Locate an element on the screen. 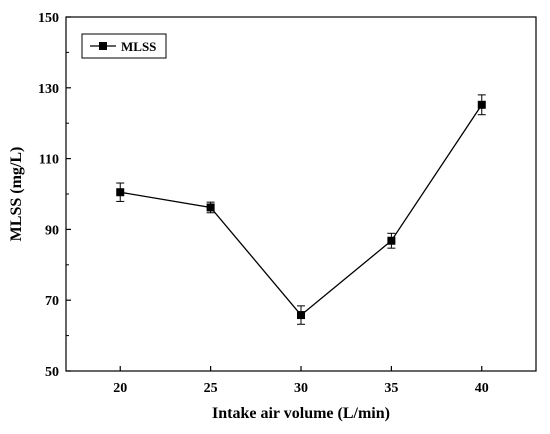 This screenshot has height=434, width=550. legend-label-mlss: MLSS is located at coordinates (138, 46).